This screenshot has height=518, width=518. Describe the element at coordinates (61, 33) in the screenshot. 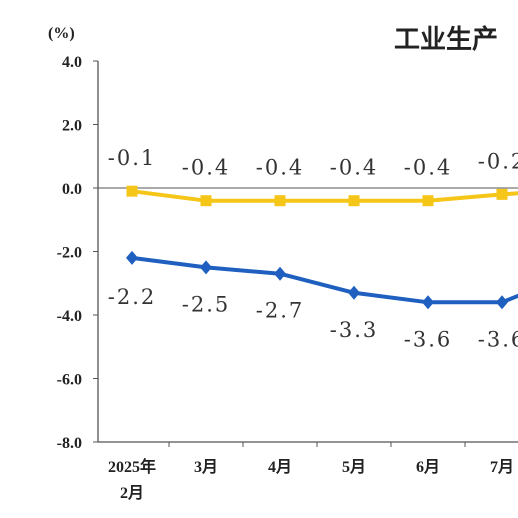

I see `y-axis-unit-label: (%)` at that location.